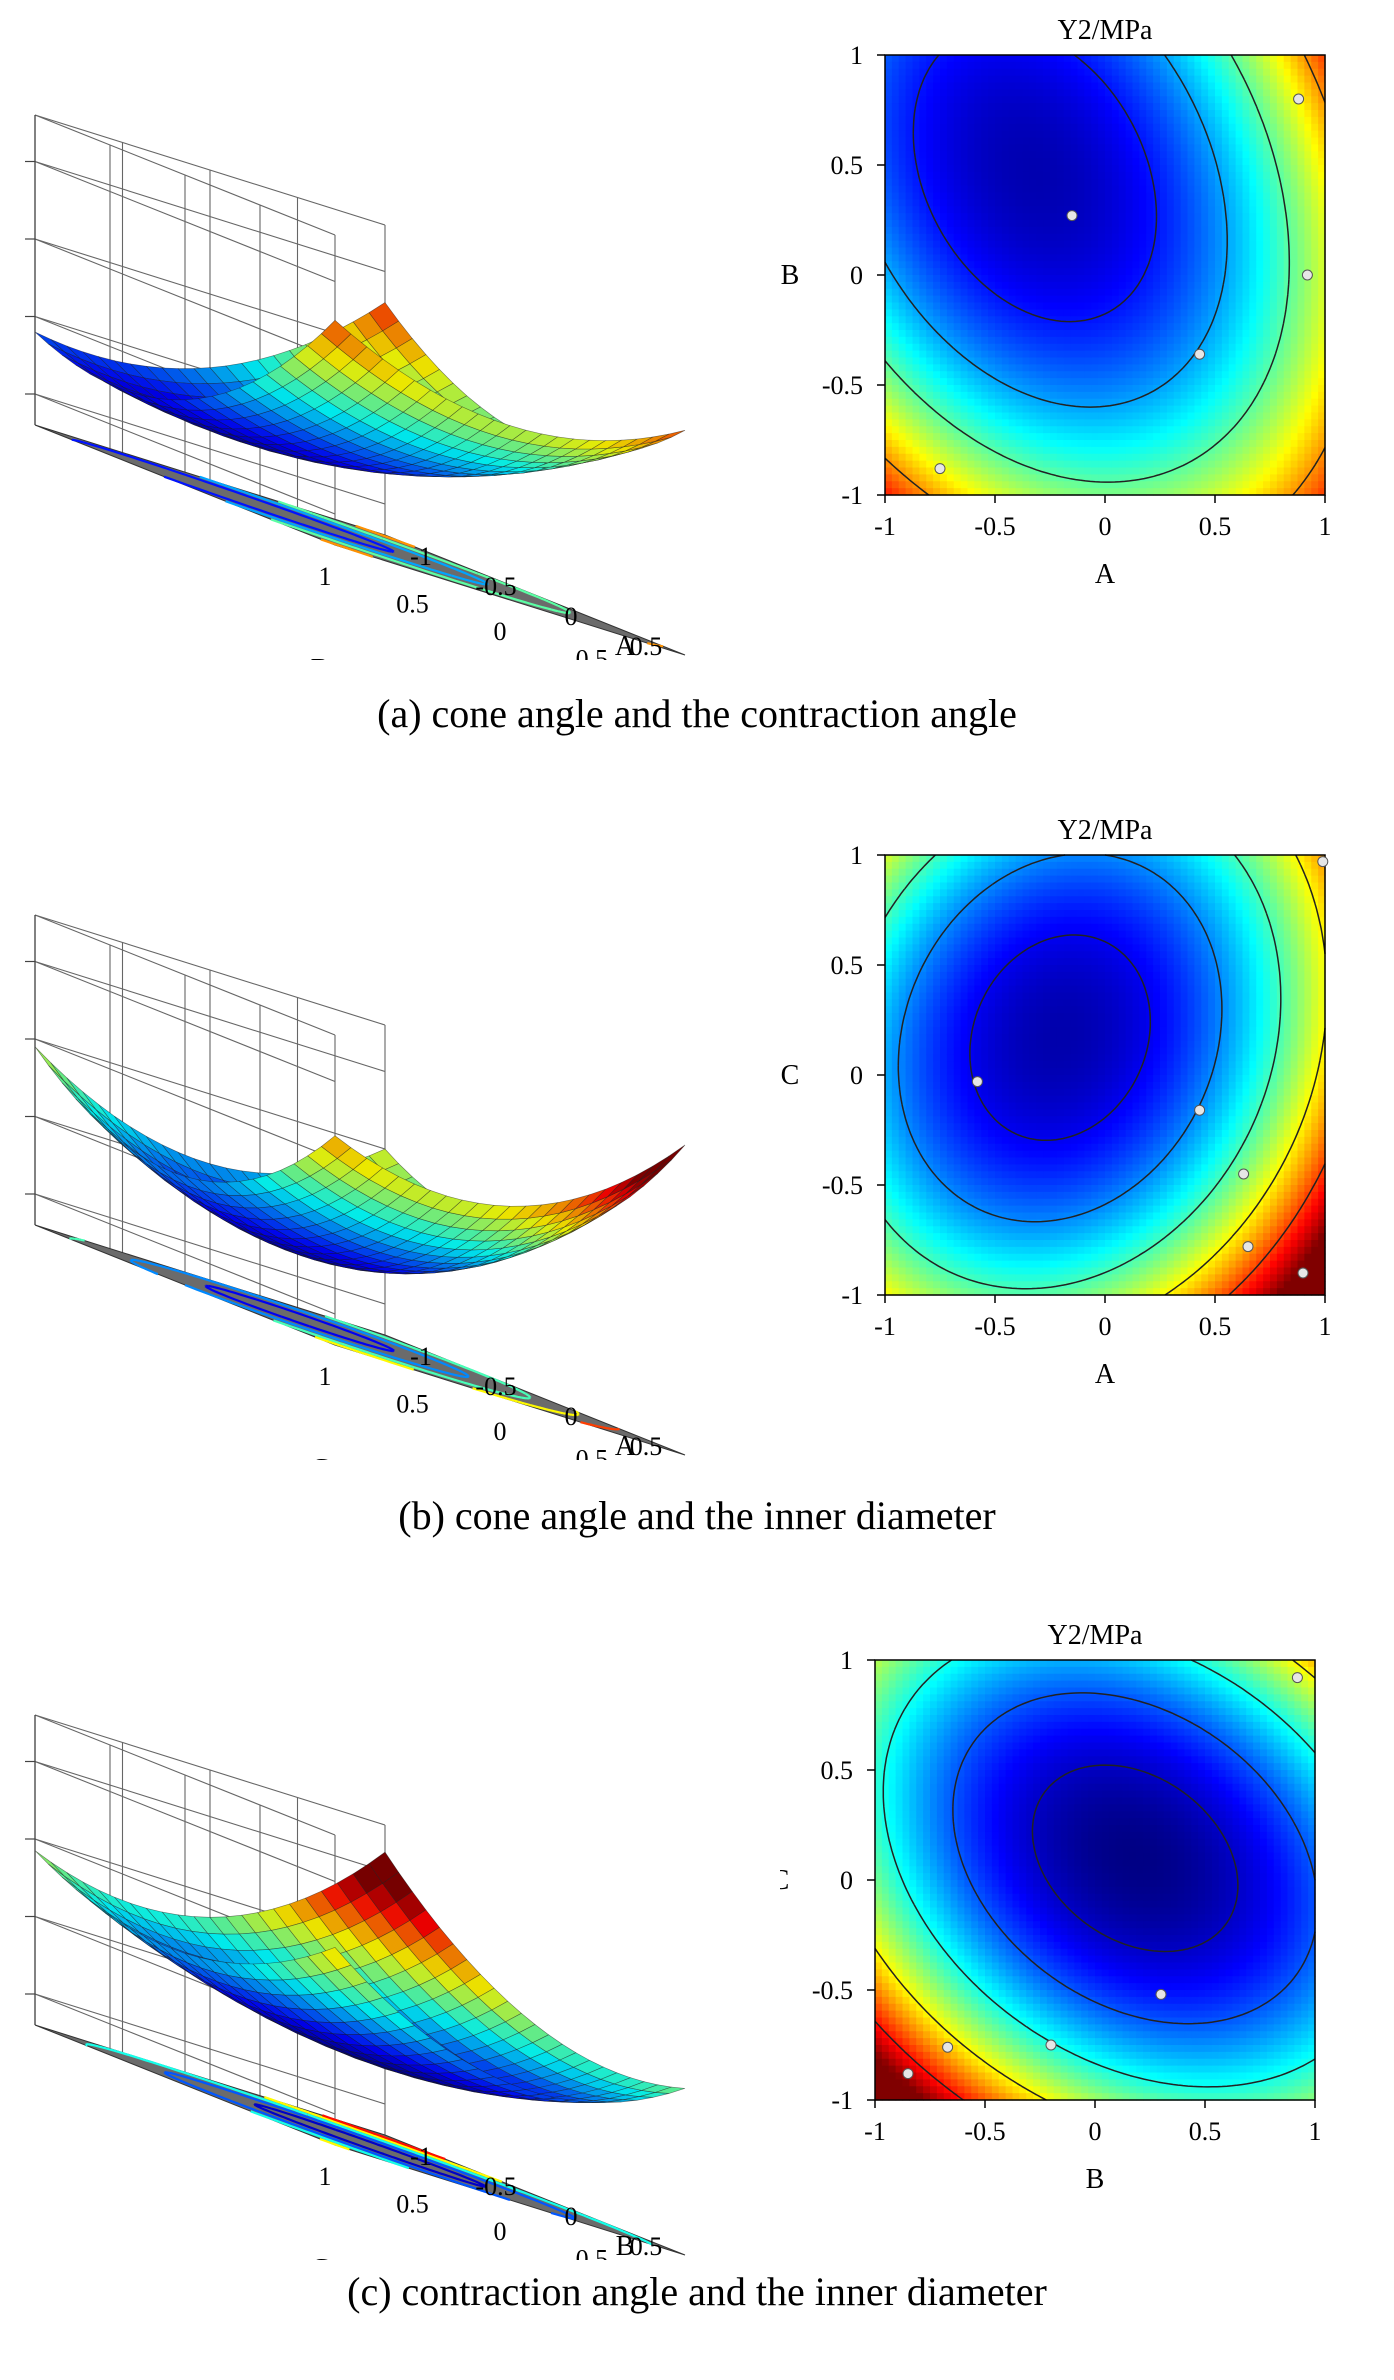  I want to click on caption-a: (a) cone angle and the contraction angle, so click(697, 713).